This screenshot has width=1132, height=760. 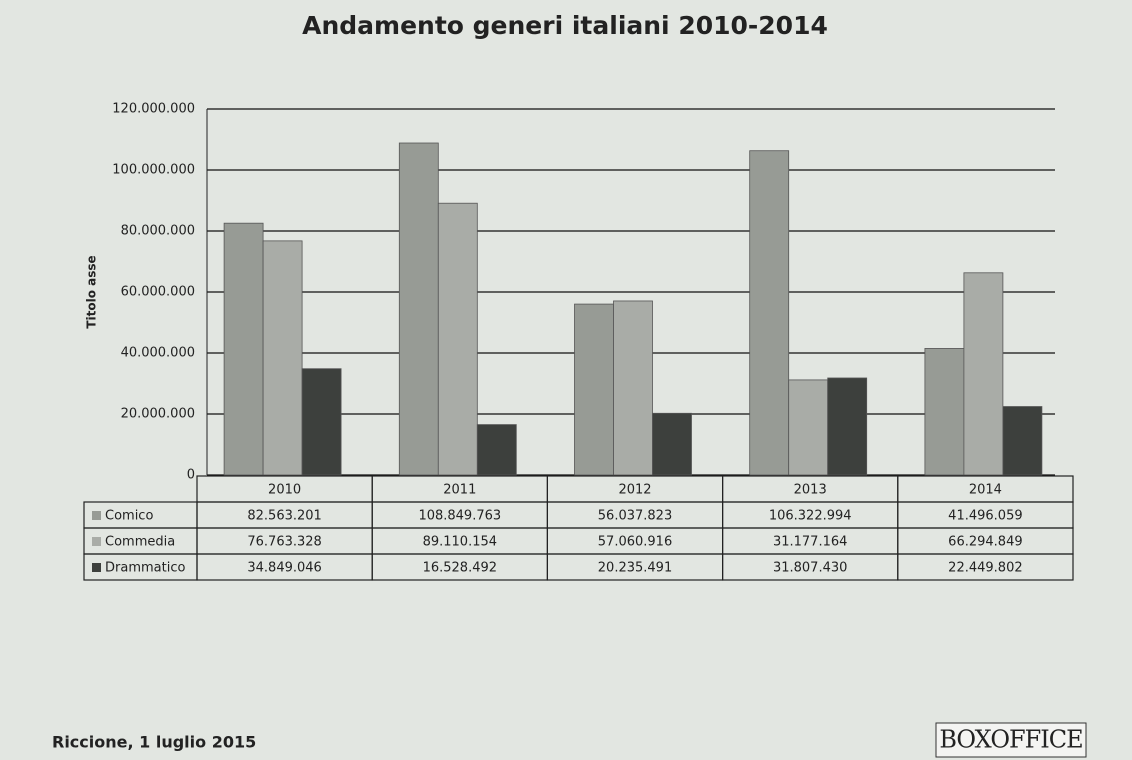 I want to click on table-cell, so click(x=985, y=567).